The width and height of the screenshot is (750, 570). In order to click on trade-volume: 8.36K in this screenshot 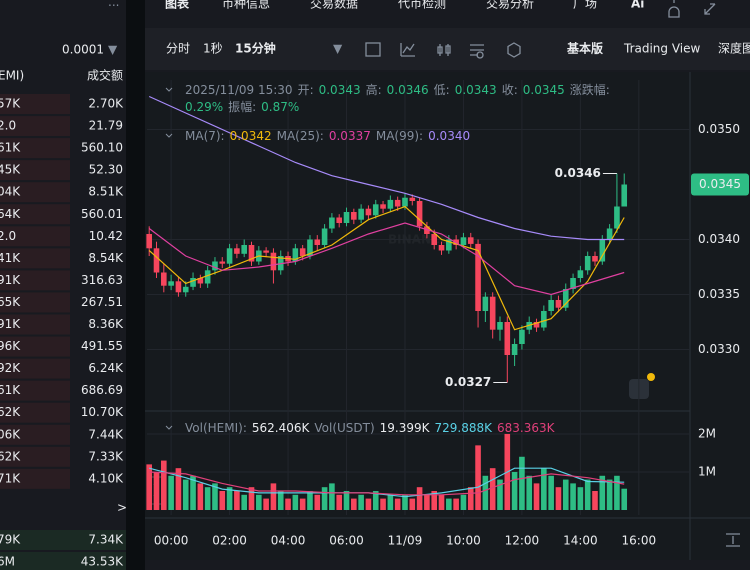, I will do `click(106, 324)`.